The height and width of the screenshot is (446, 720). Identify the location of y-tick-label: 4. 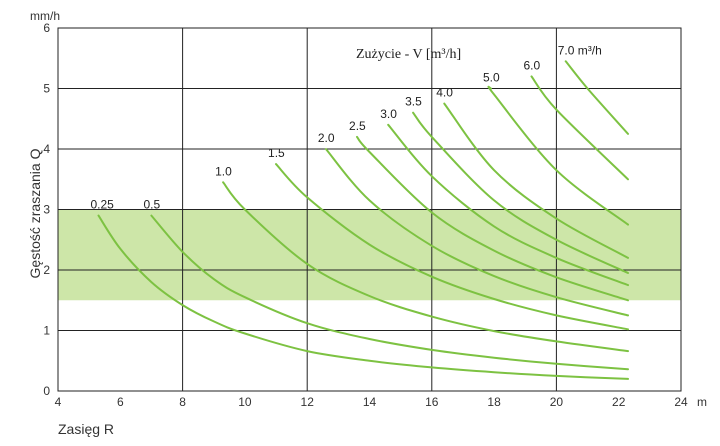
(46, 149).